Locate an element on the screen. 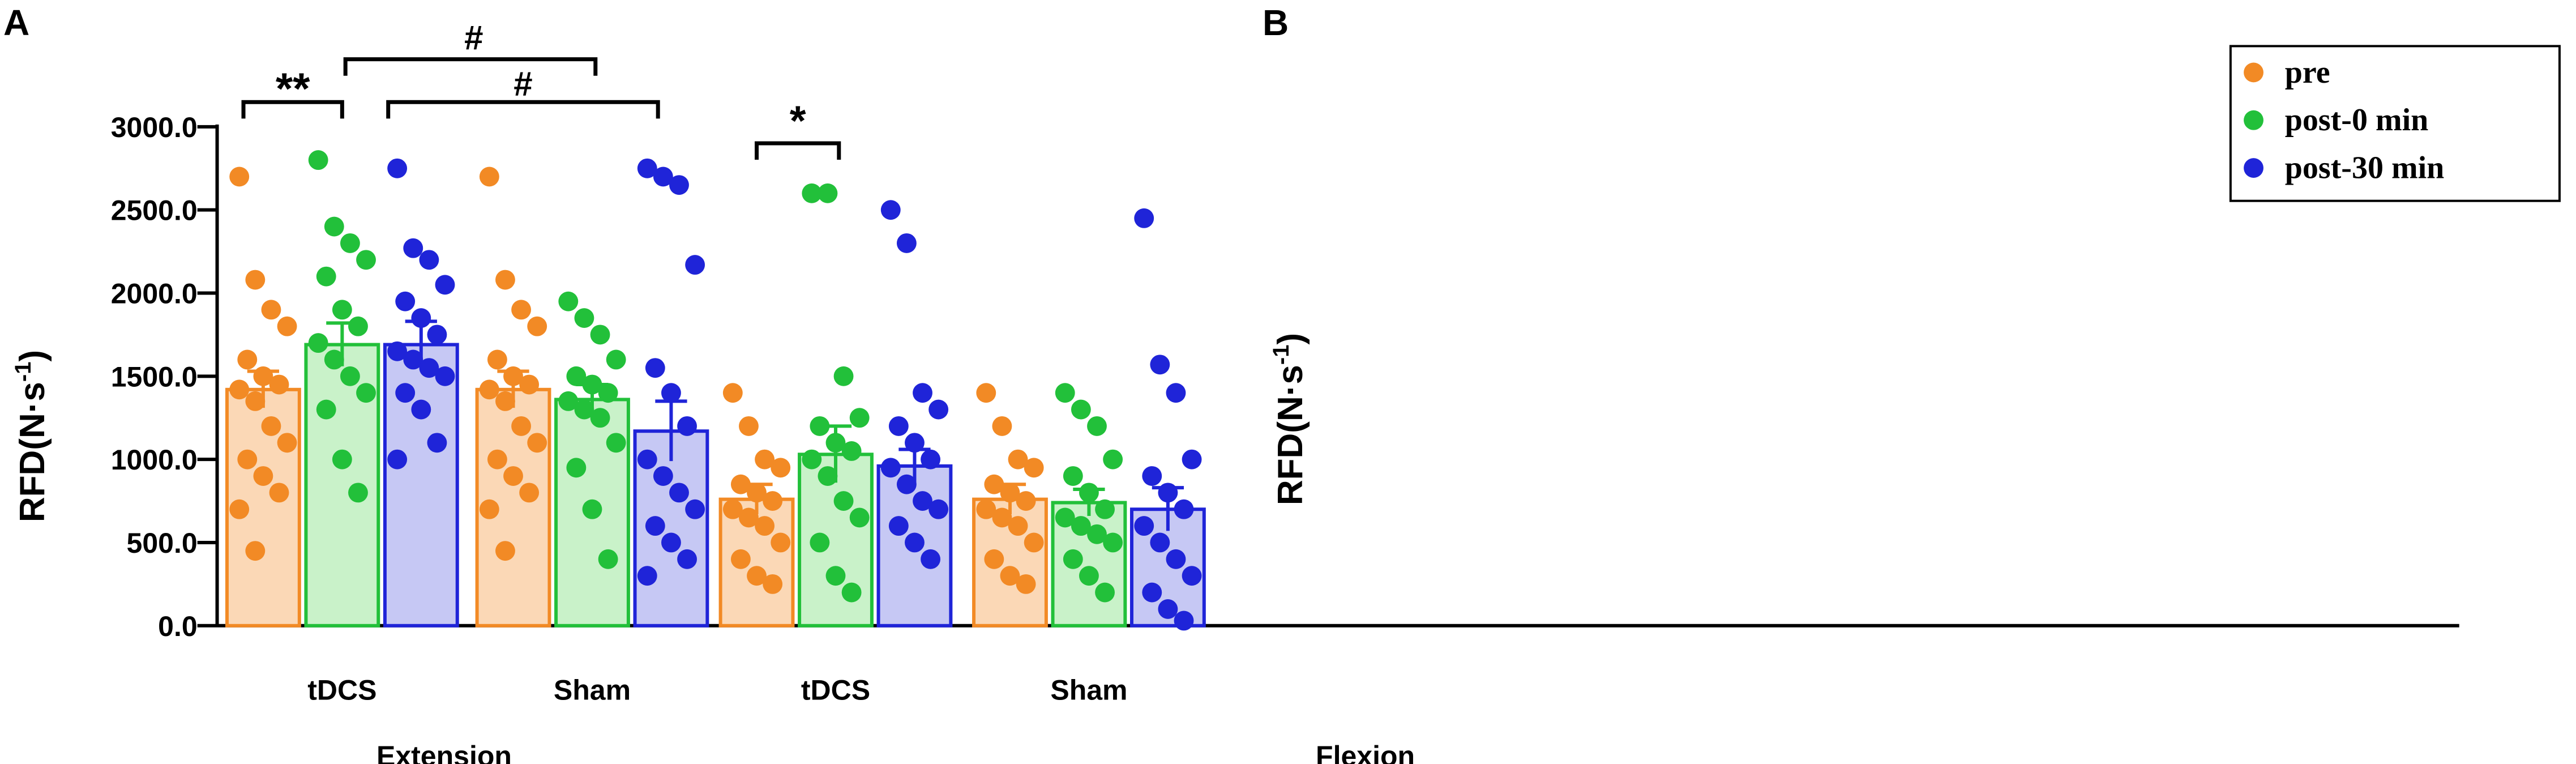 The width and height of the screenshot is (2576, 764). y-tick-label: 3000.0 is located at coordinates (154, 127).